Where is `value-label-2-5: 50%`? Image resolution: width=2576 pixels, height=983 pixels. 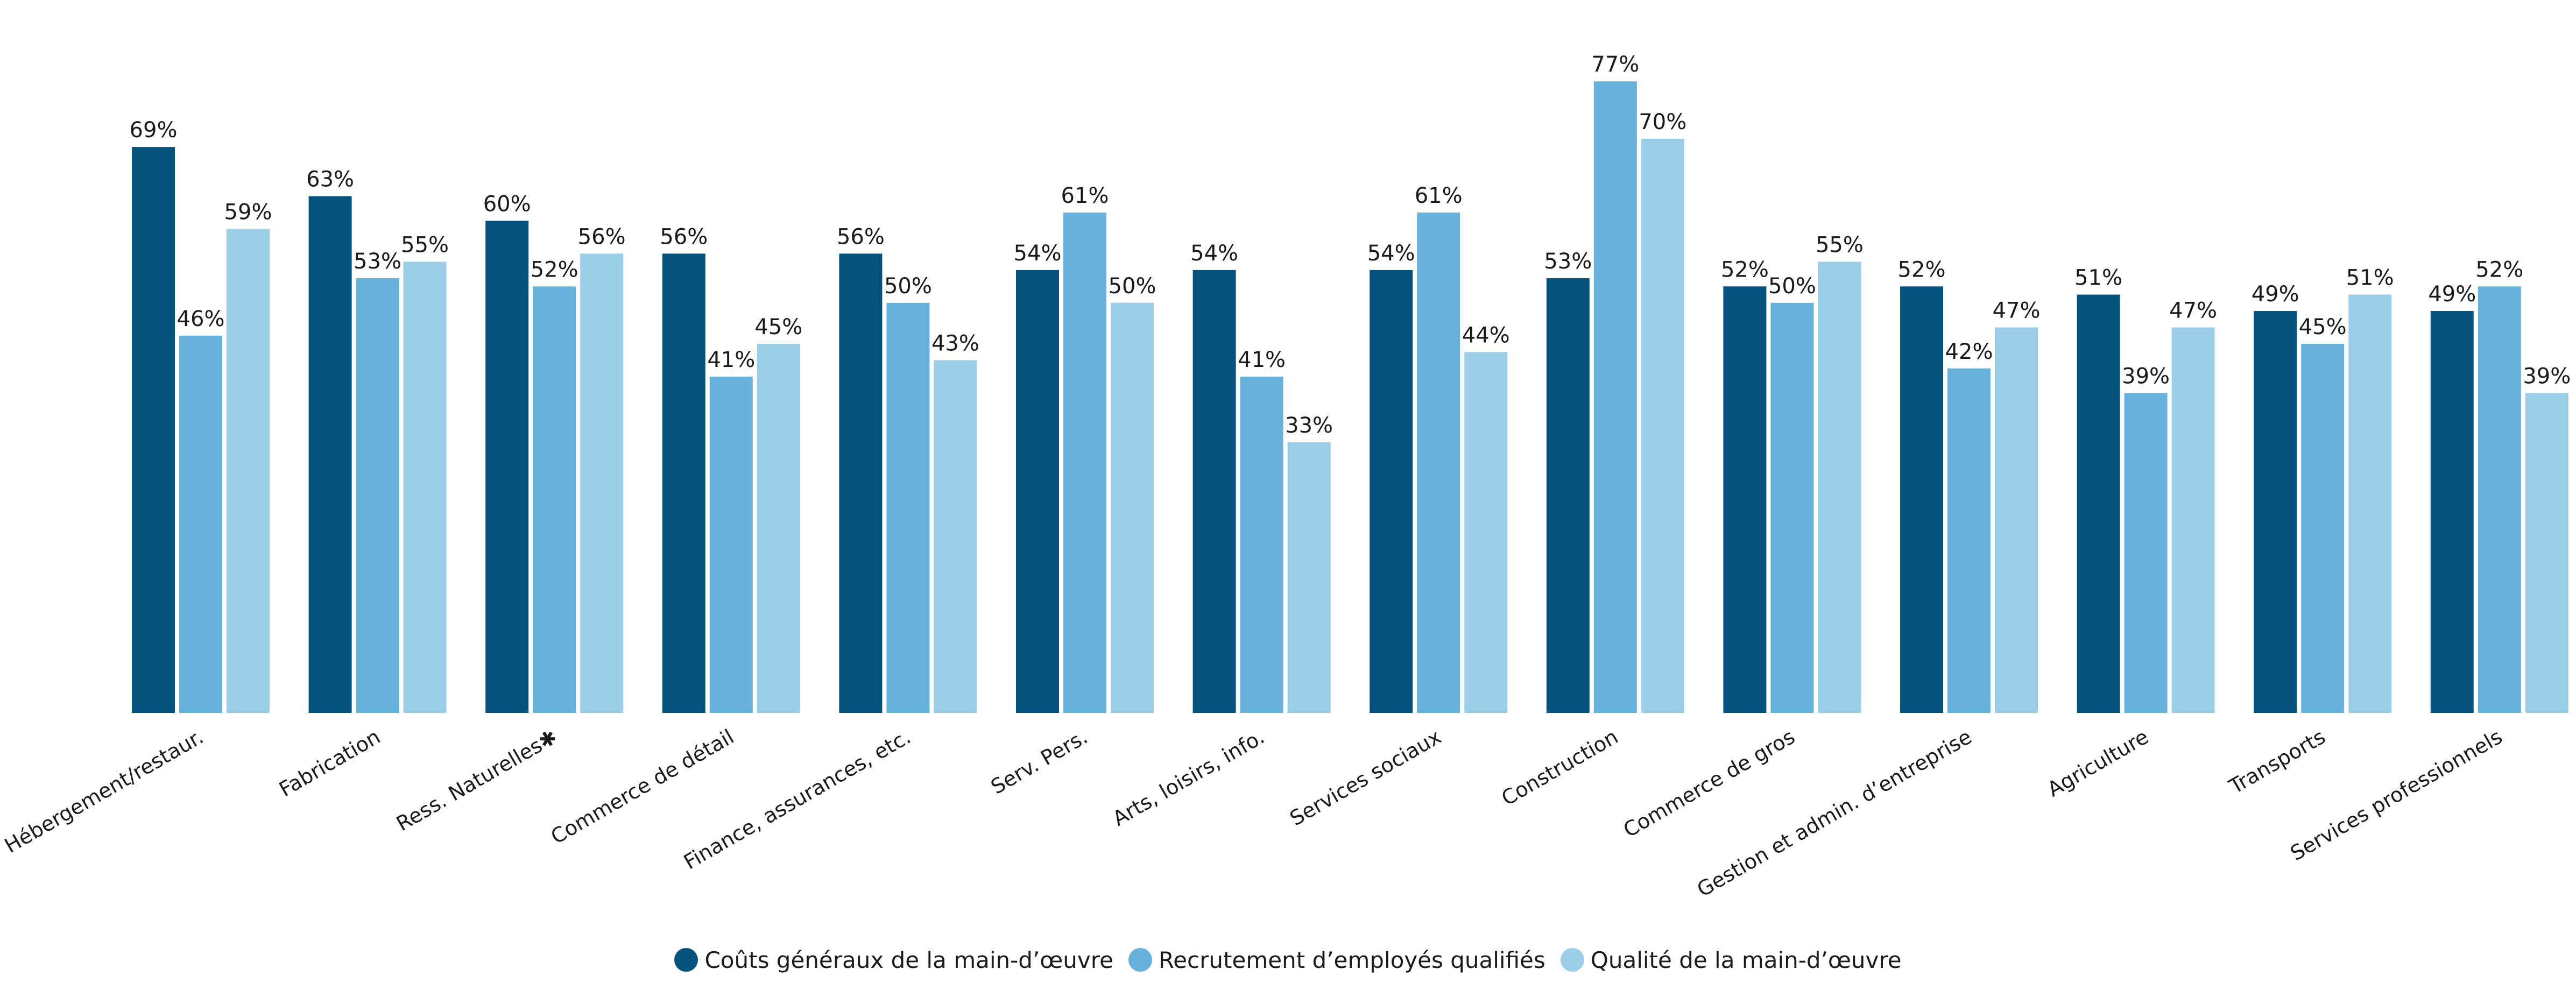 value-label-2-5: 50% is located at coordinates (908, 286).